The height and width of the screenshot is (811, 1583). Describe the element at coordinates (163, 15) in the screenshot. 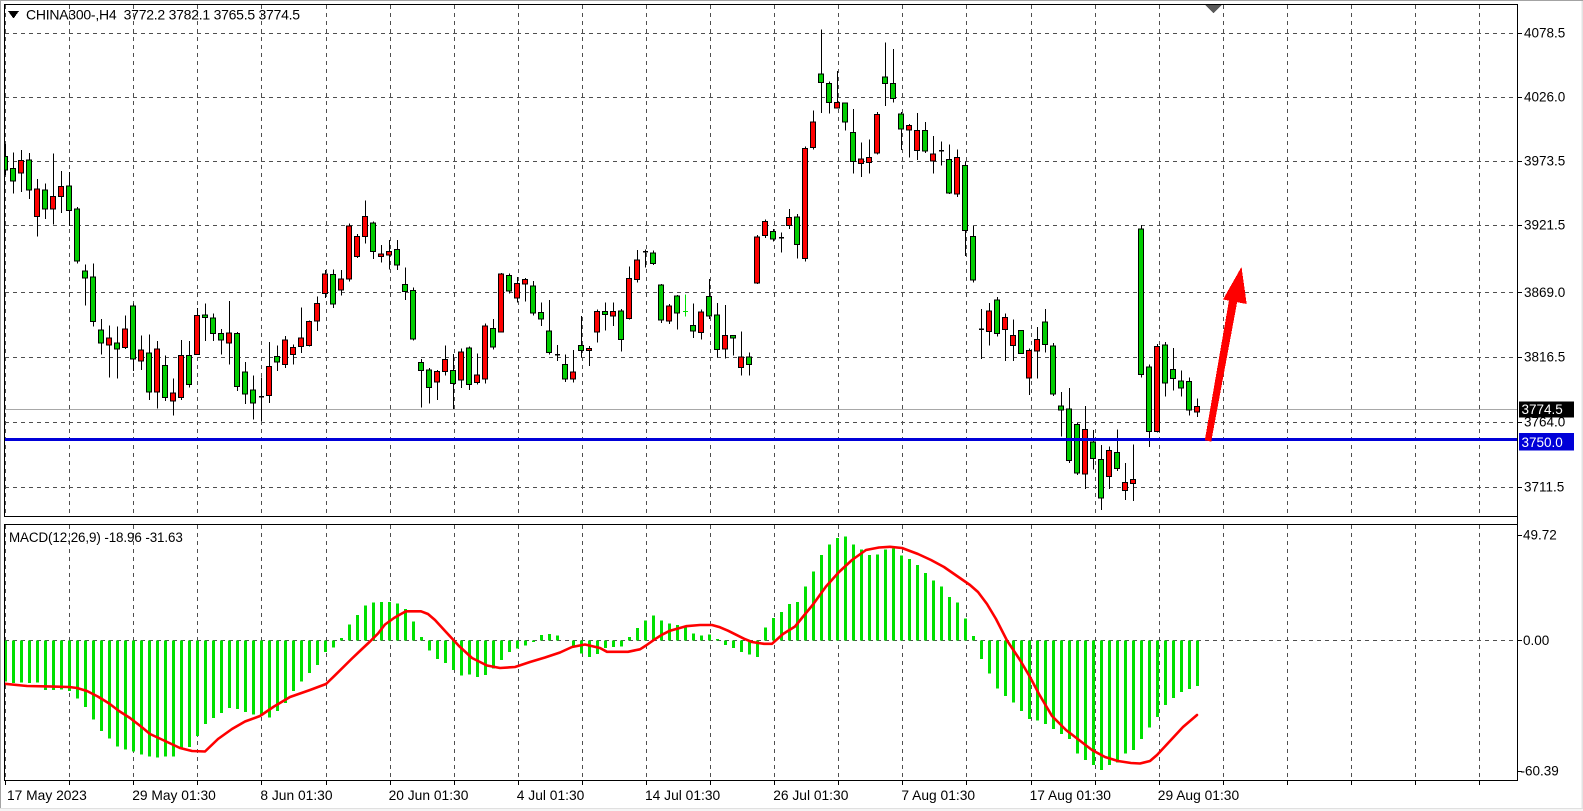

I see `svg-text:CHINA300-,H4 3772.2 3782.1 37: CHINA300-,H4 3772.2 3782.1 3765.5 3774.5` at that location.